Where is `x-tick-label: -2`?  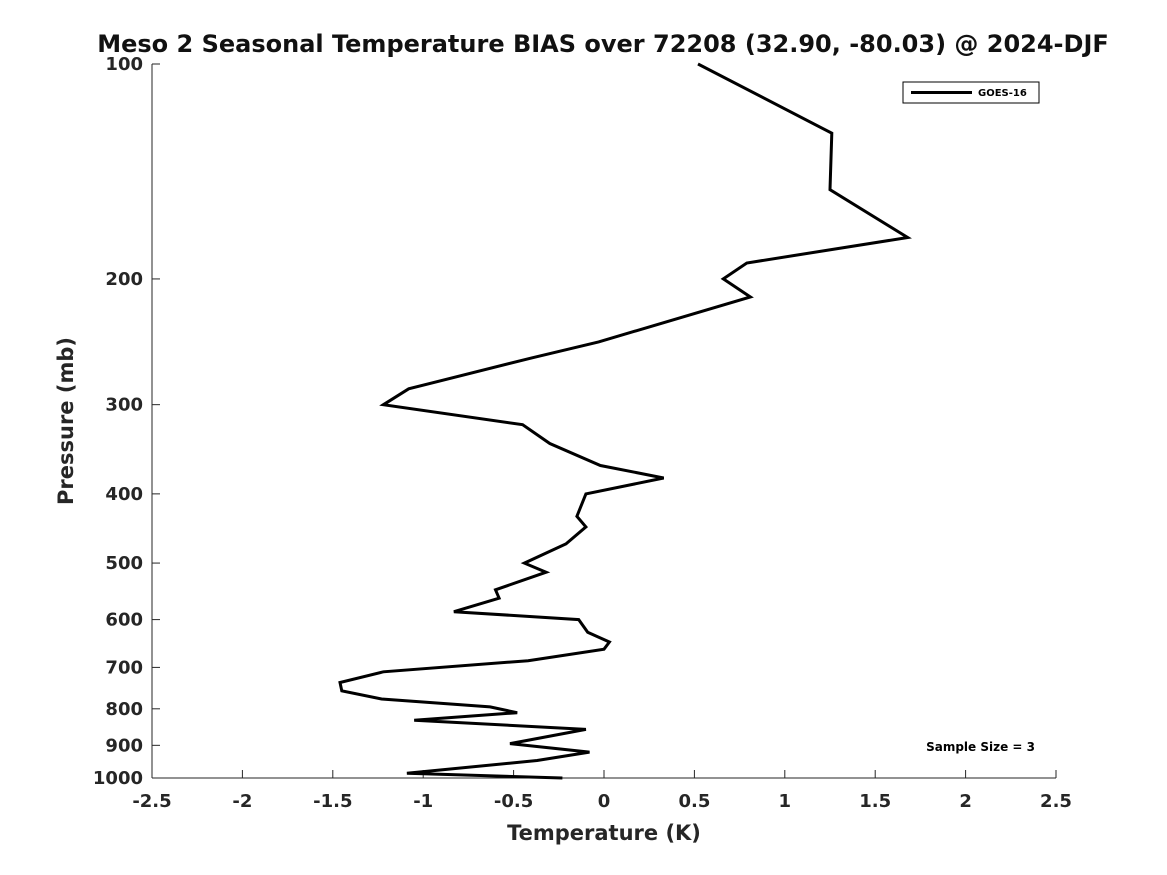
x-tick-label: -2 is located at coordinates (242, 801).